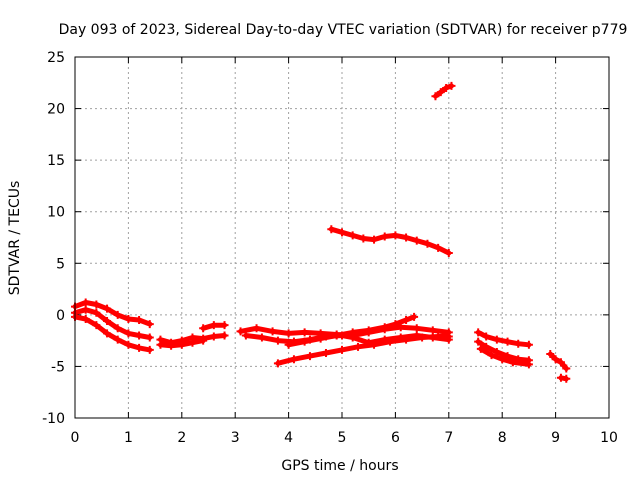 This screenshot has width=640, height=480. I want to click on x-tick-label: 3, so click(235, 438).